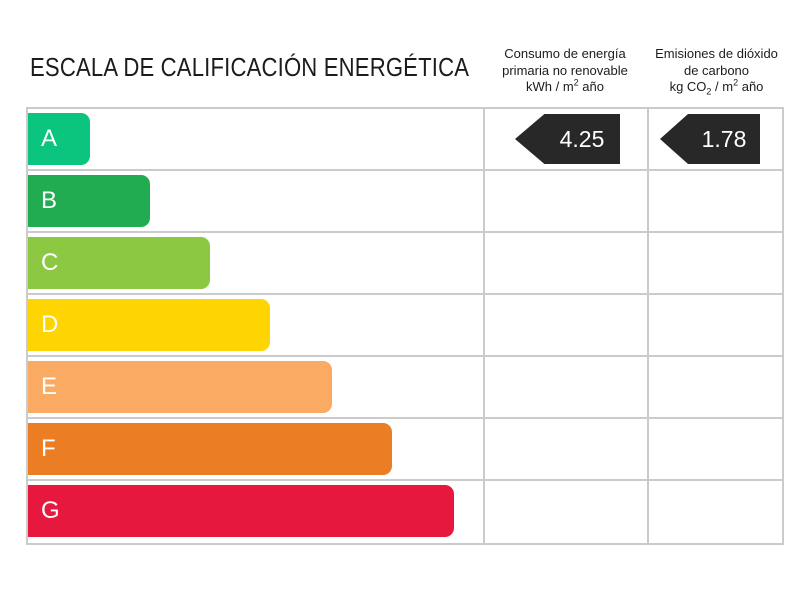  What do you see at coordinates (709, 91) in the screenshot?
I see `unit-subscript: 2` at bounding box center [709, 91].